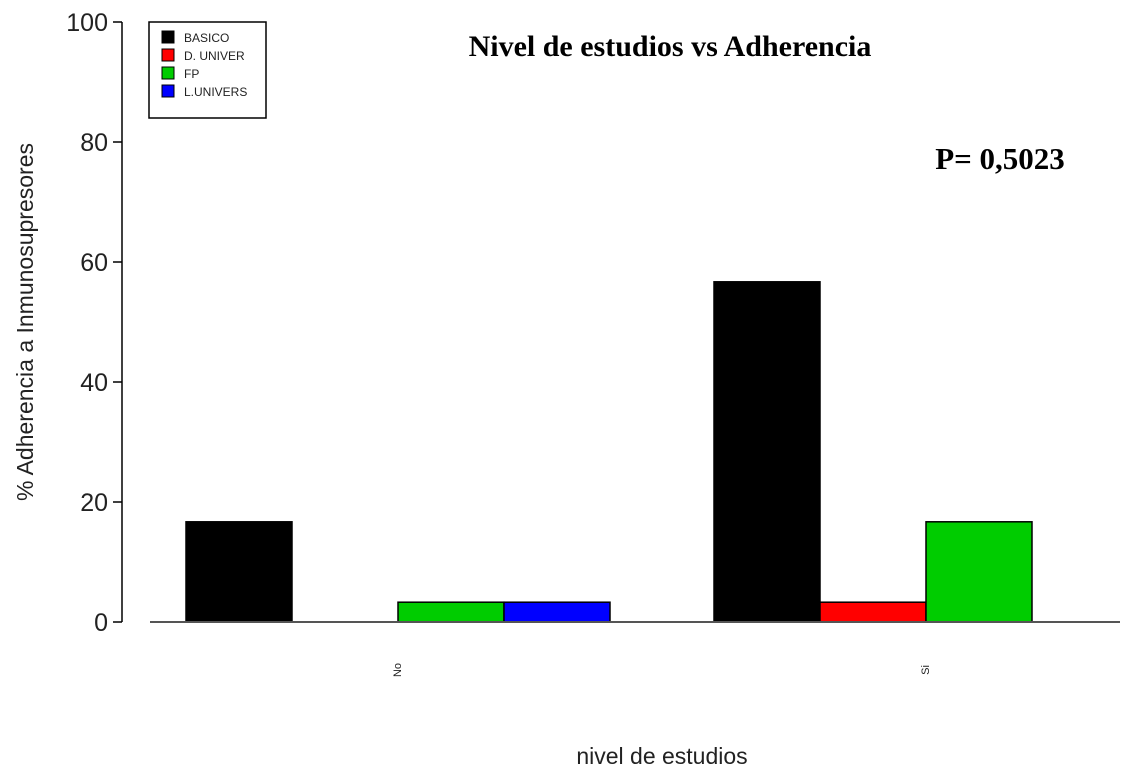  What do you see at coordinates (94, 503) in the screenshot?
I see `y-tick-label: 20` at bounding box center [94, 503].